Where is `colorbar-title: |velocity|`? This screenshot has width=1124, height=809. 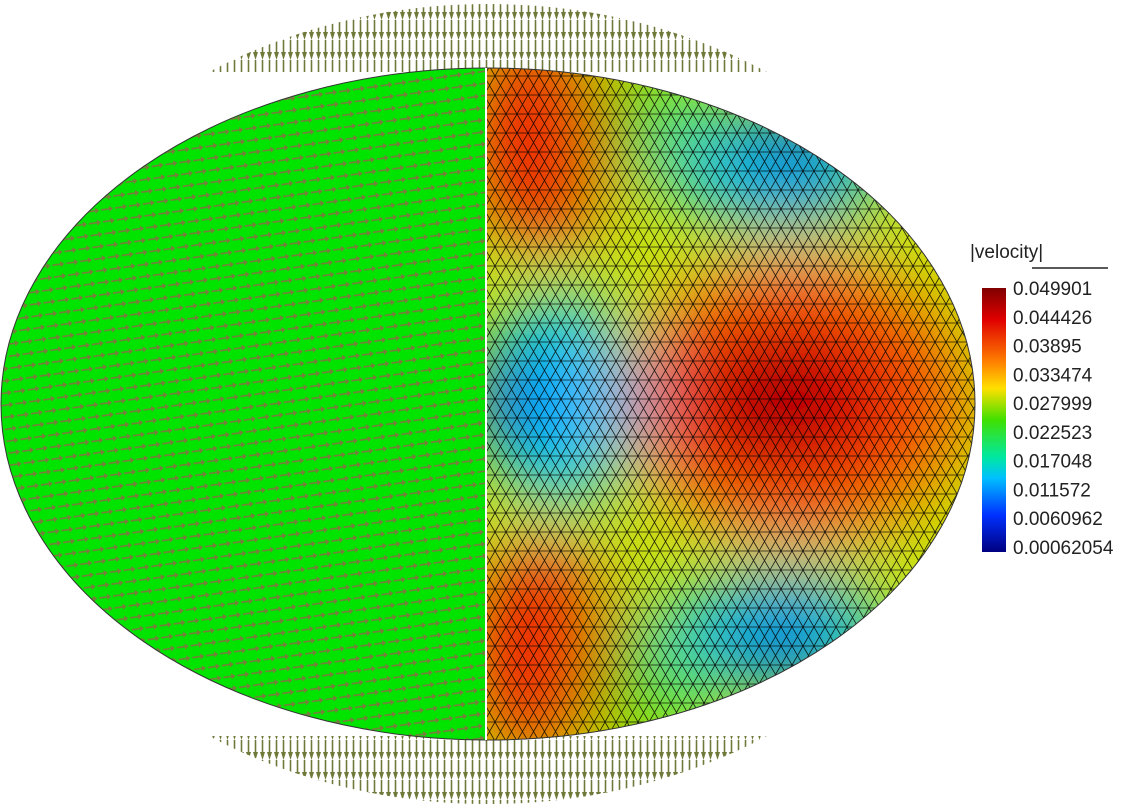 colorbar-title: |velocity| is located at coordinates (1006, 252).